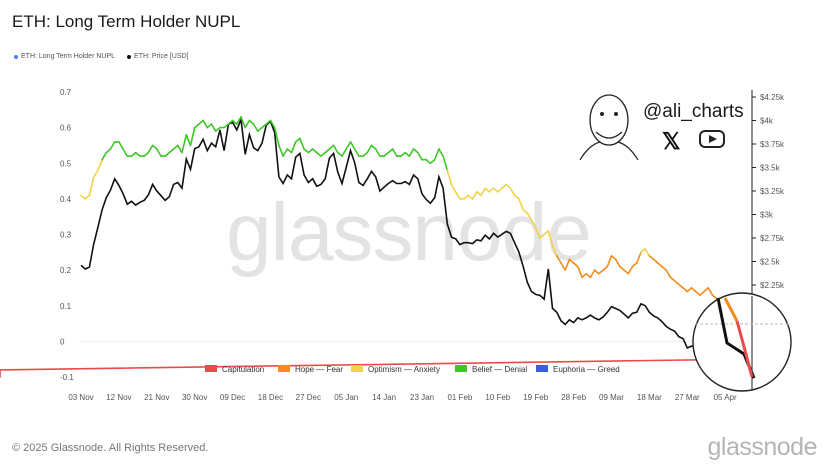  What do you see at coordinates (772, 285) in the screenshot?
I see `right-tick-label: $2.25k` at bounding box center [772, 285].